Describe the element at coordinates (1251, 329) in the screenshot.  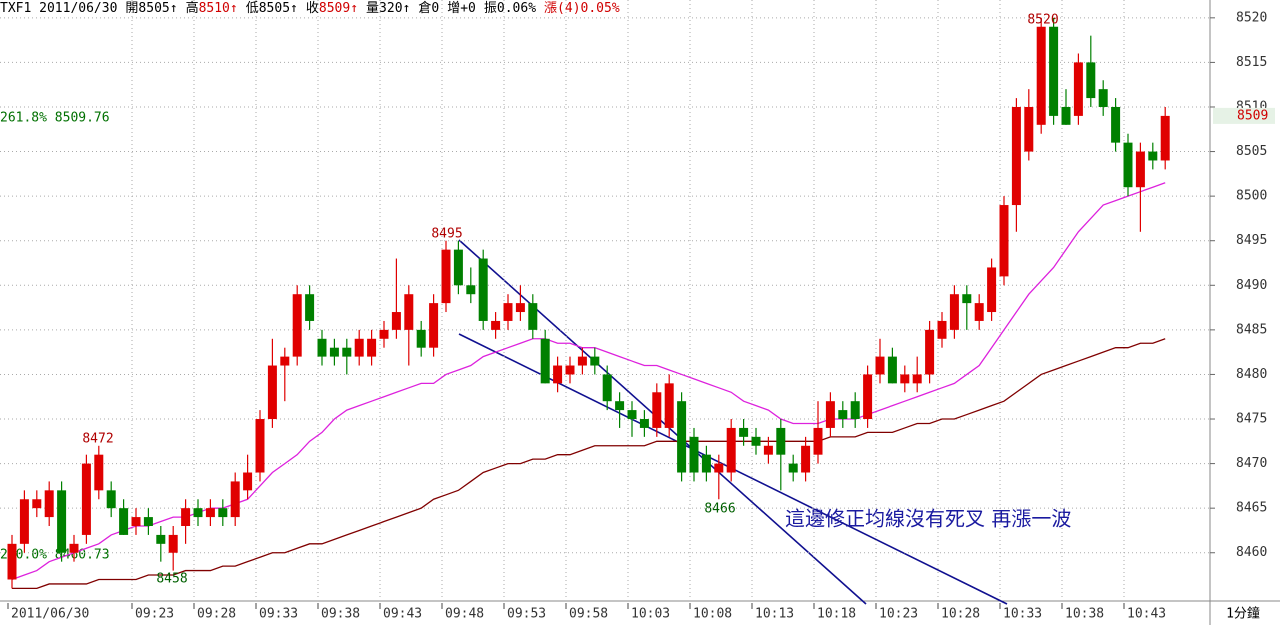
I see `y-tick-label: 8485` at that location.